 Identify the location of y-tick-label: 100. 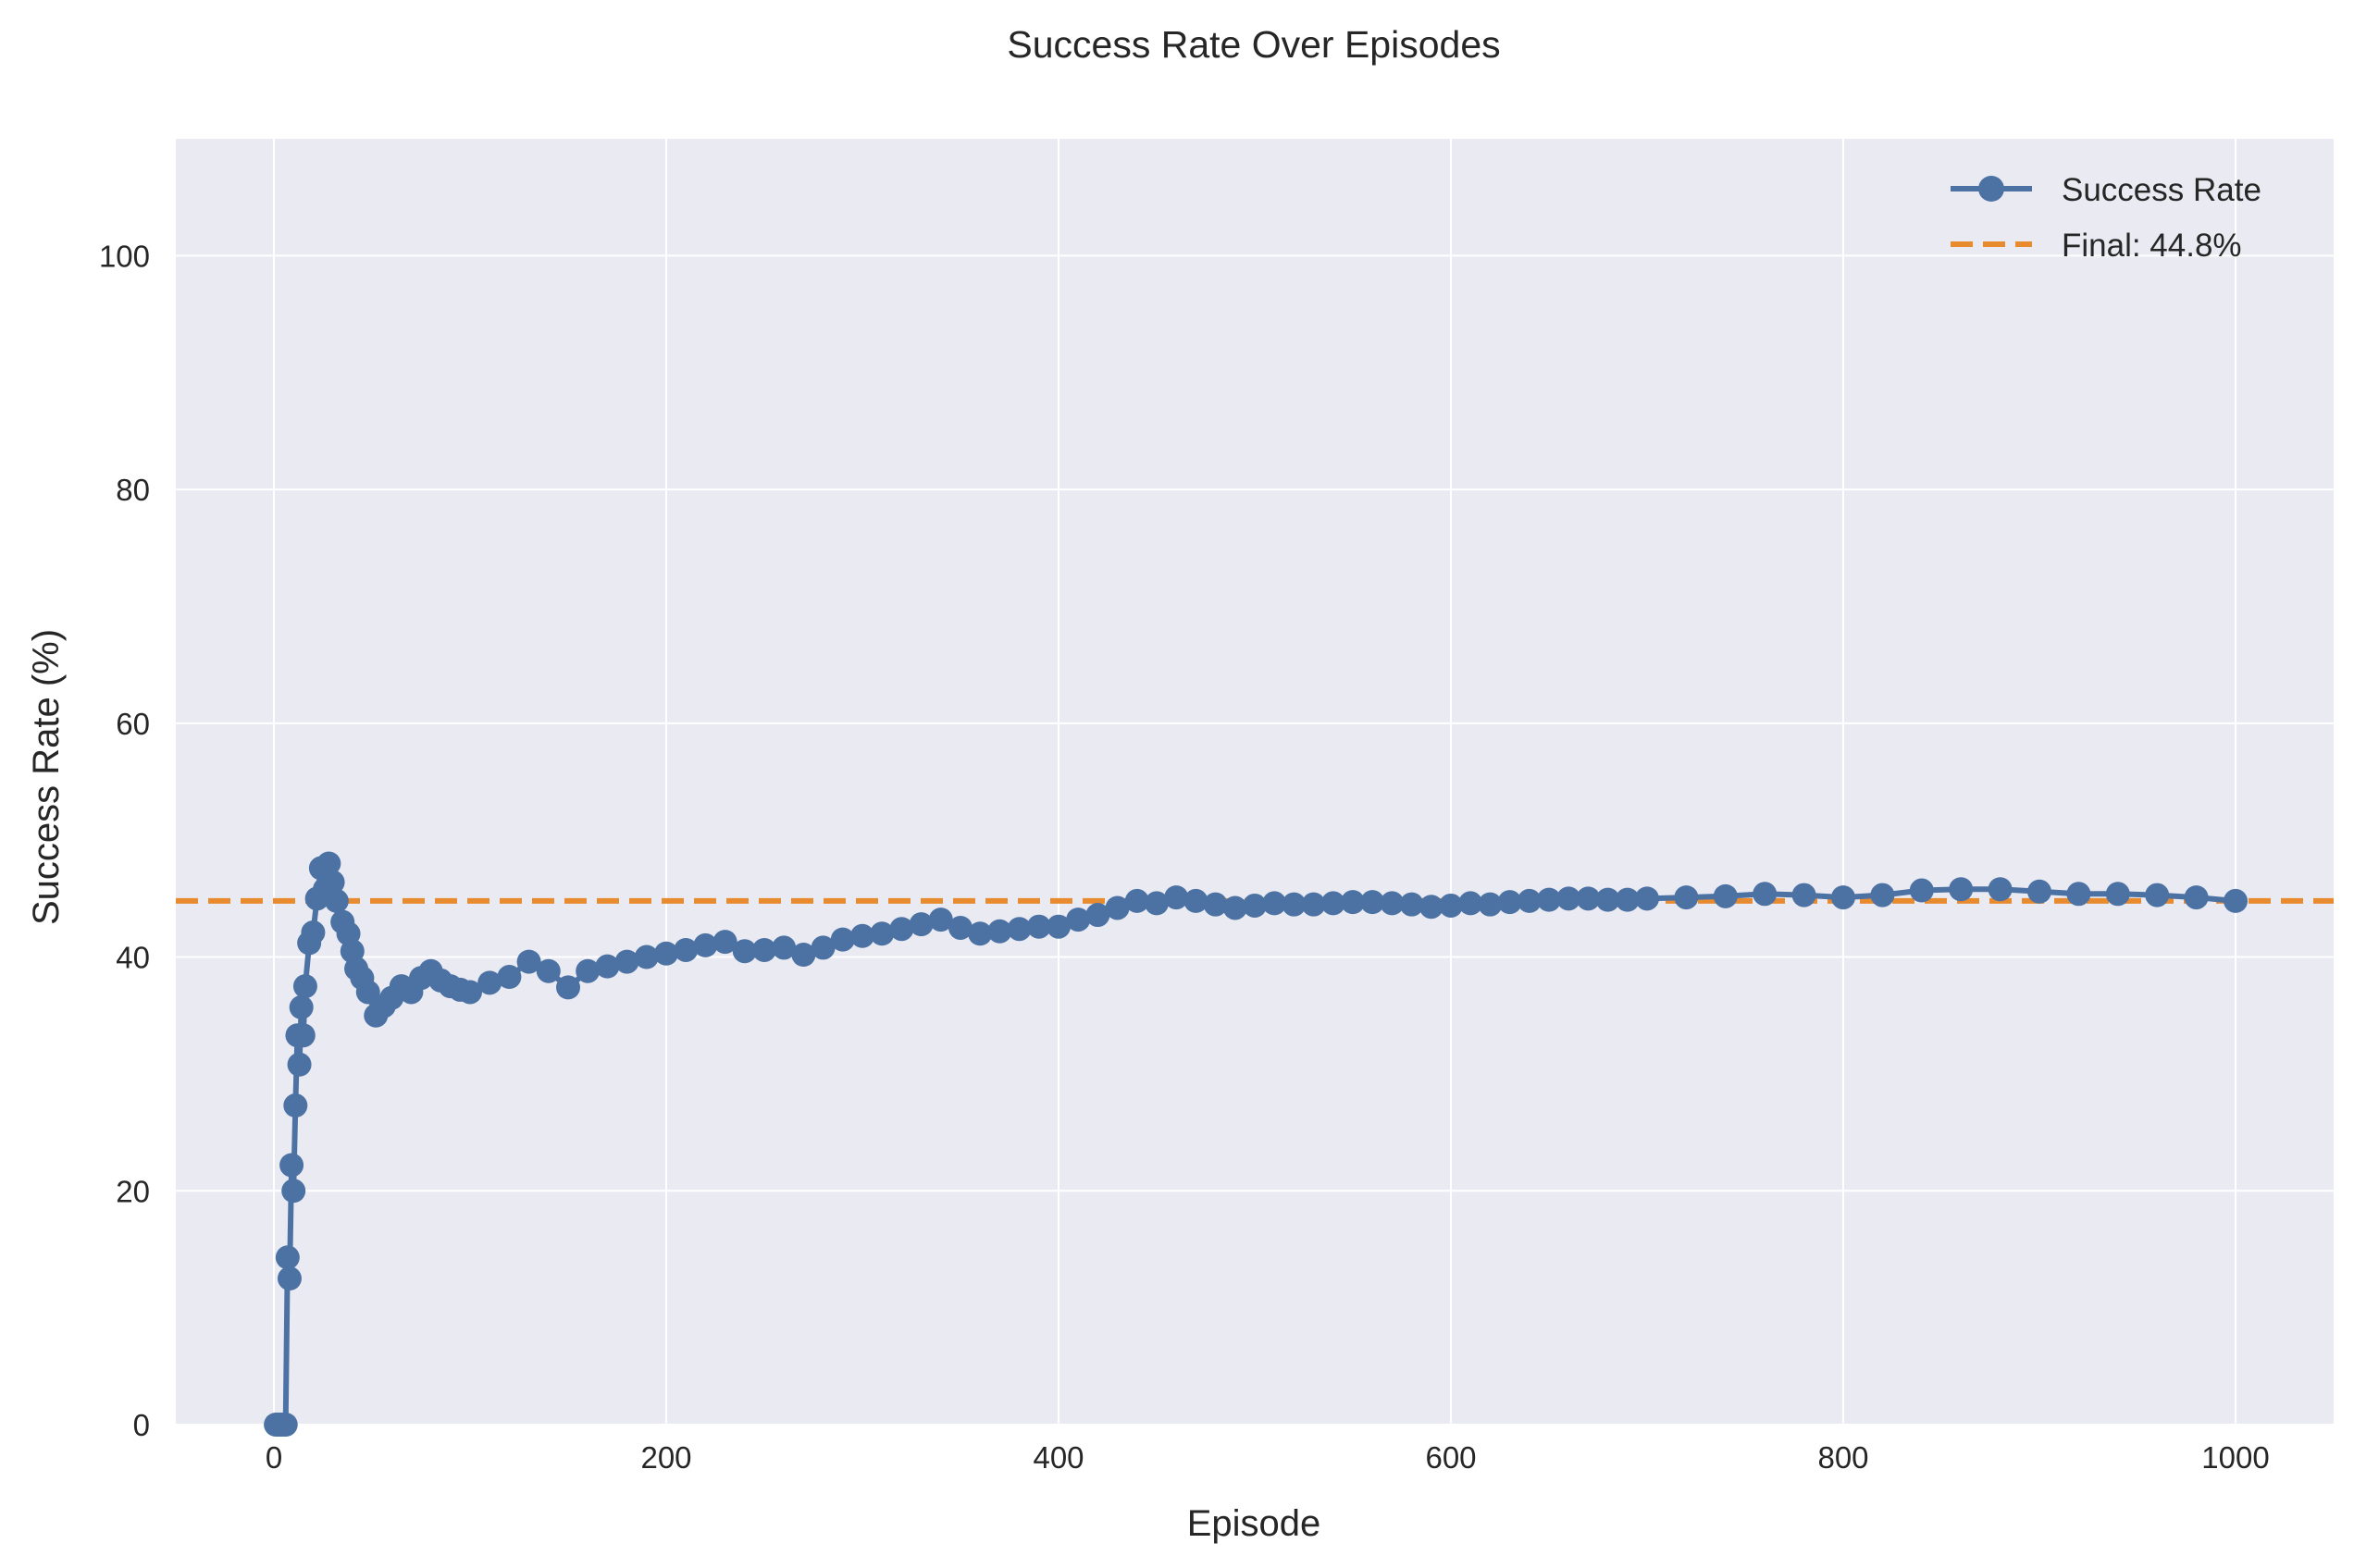
(124, 256).